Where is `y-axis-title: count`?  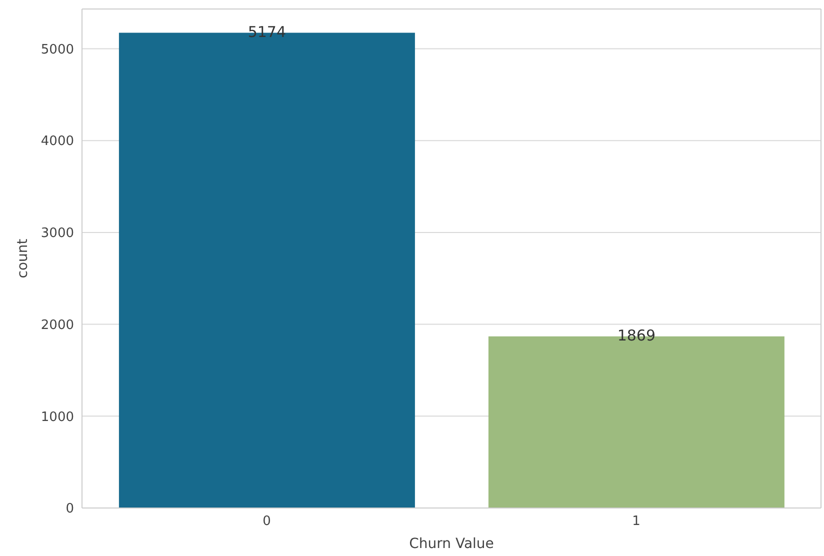
y-axis-title: count is located at coordinates (22, 258).